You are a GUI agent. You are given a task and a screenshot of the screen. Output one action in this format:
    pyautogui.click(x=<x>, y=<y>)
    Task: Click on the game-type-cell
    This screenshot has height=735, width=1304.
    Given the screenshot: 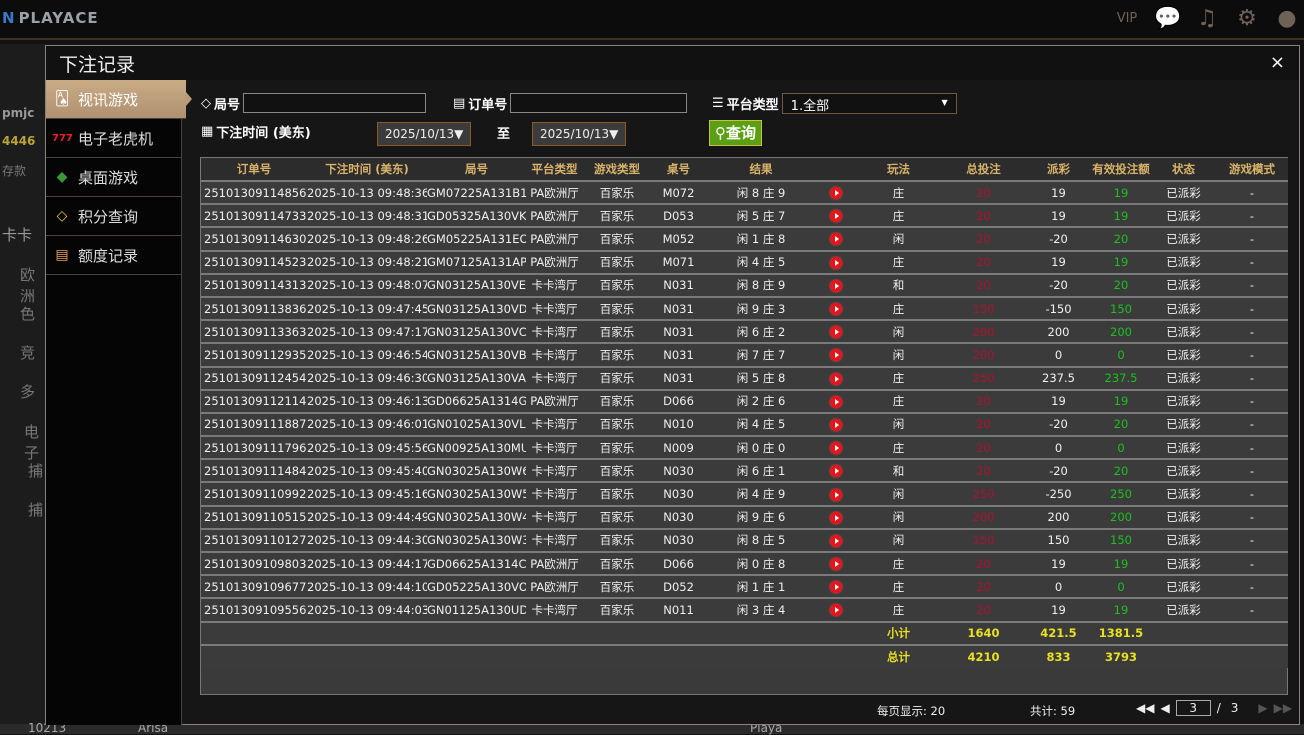 What is the action you would take?
    pyautogui.click(x=617, y=655)
    